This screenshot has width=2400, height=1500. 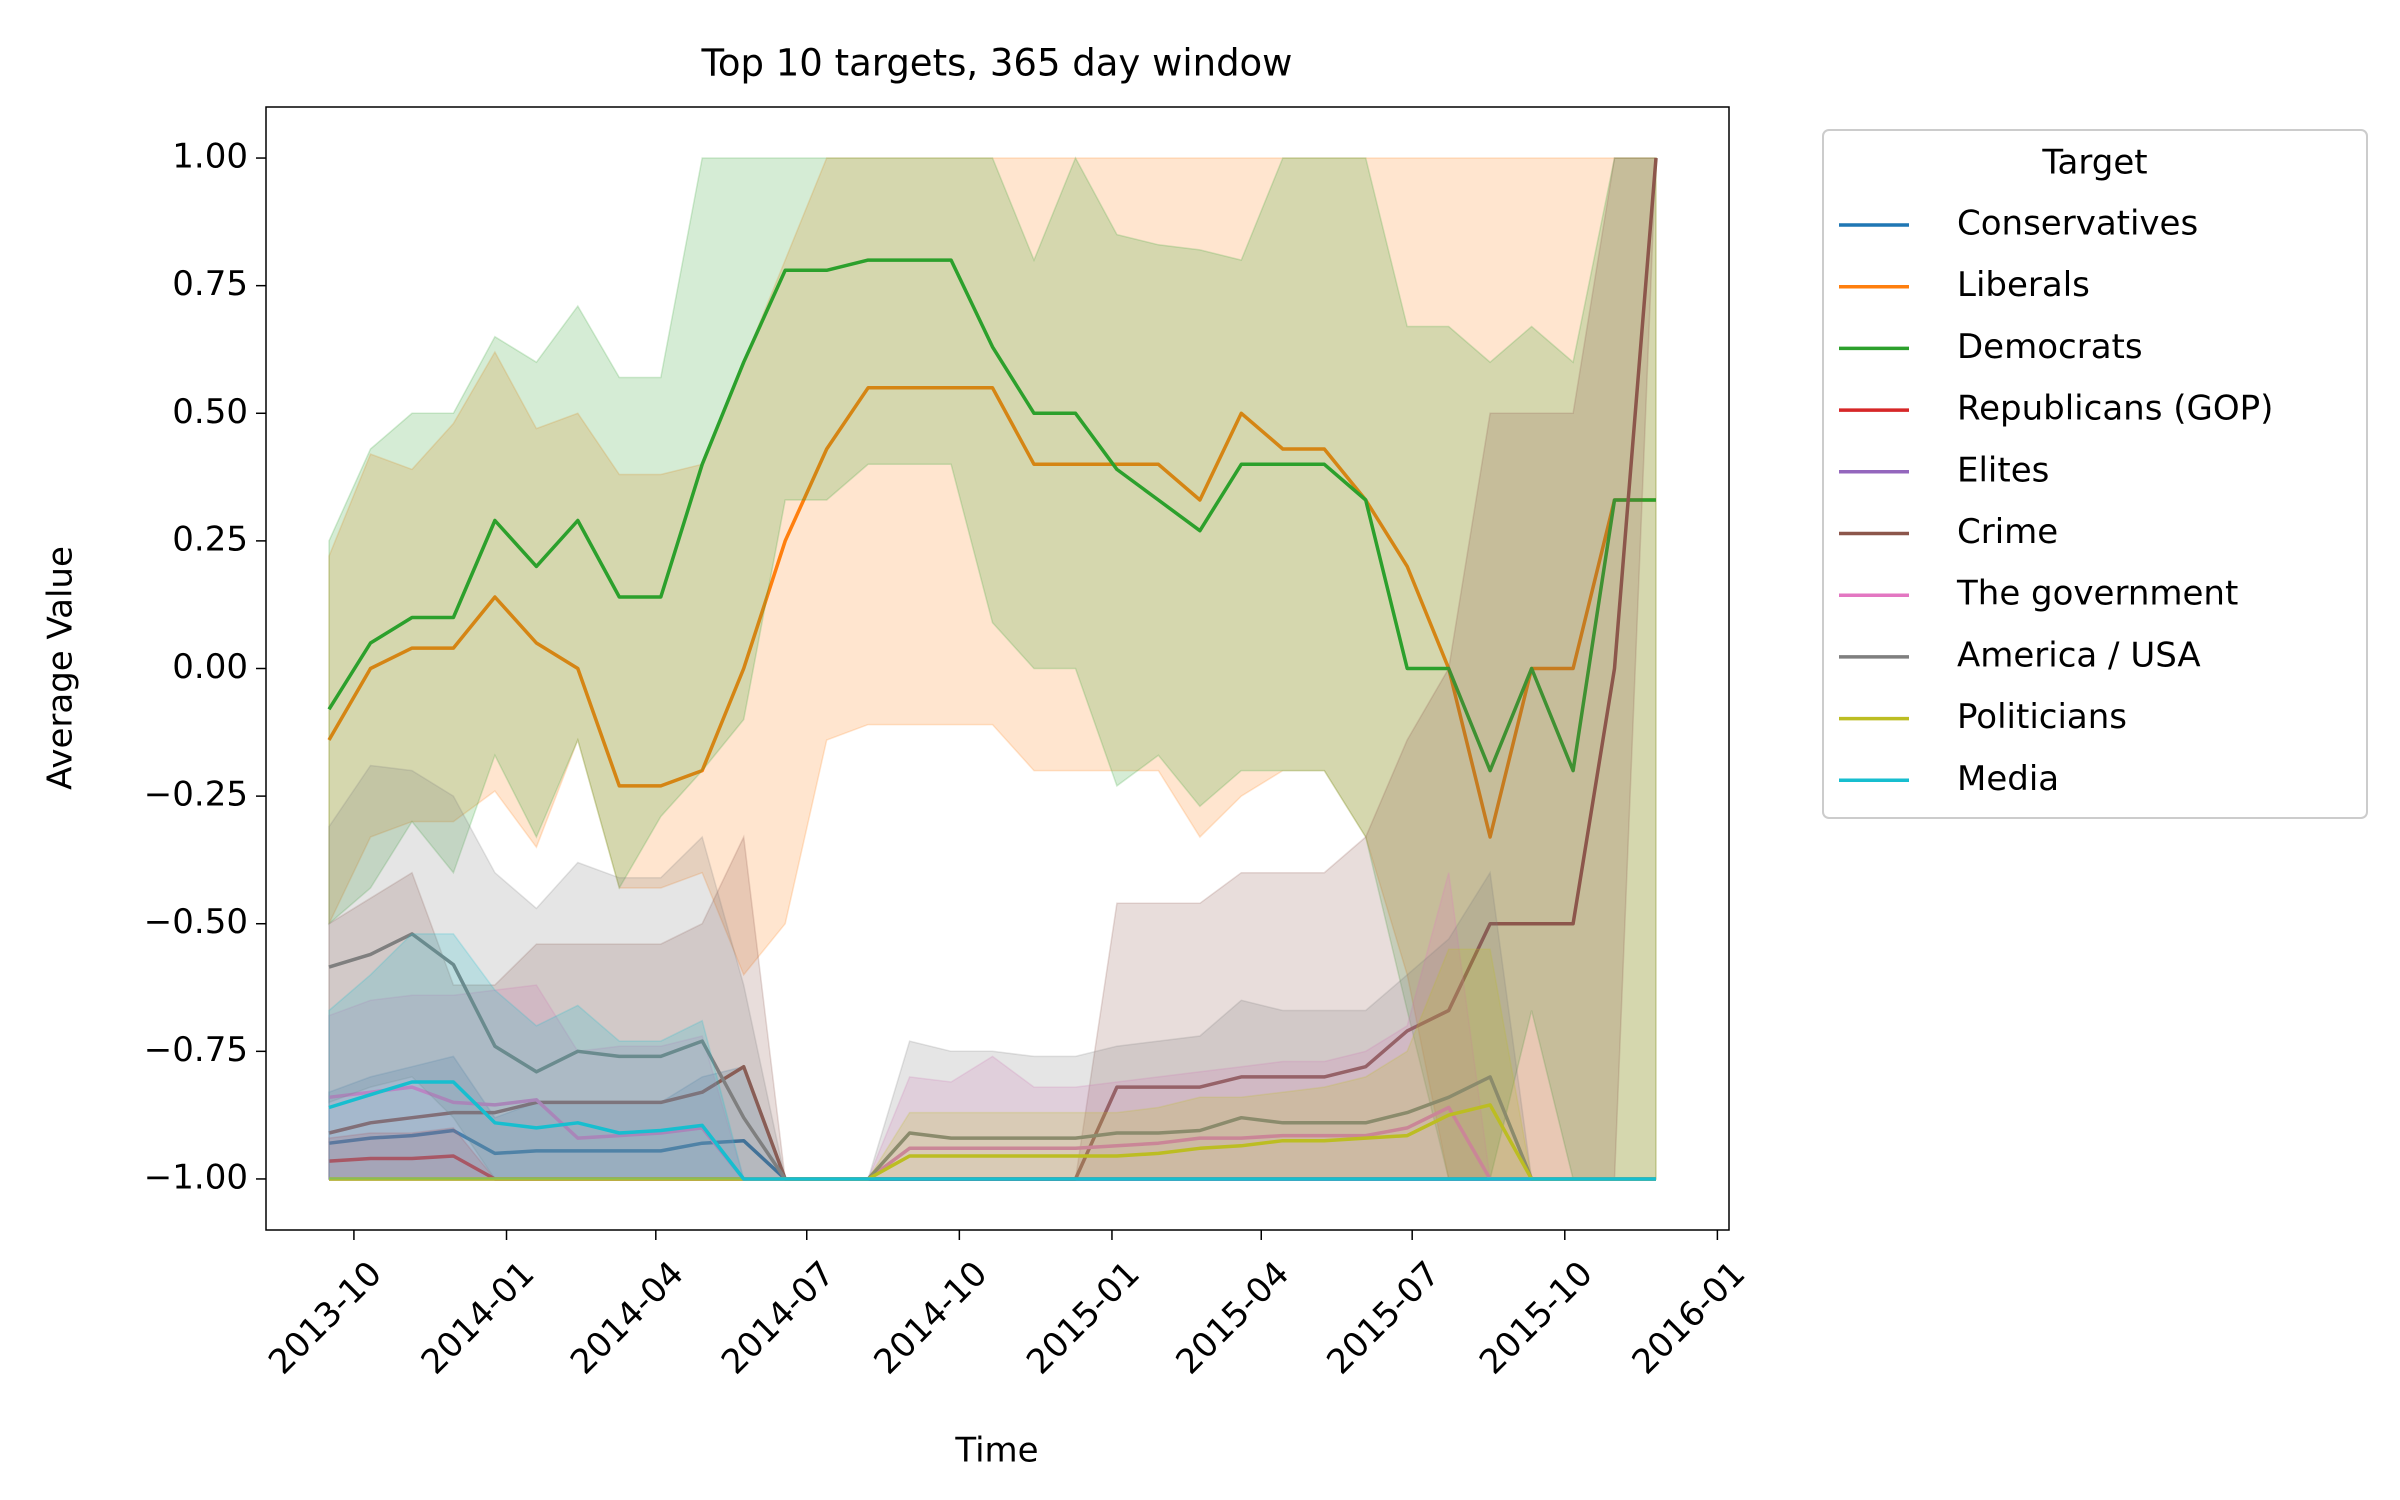 I want to click on y-axis-label: Average Value, so click(x=61, y=668).